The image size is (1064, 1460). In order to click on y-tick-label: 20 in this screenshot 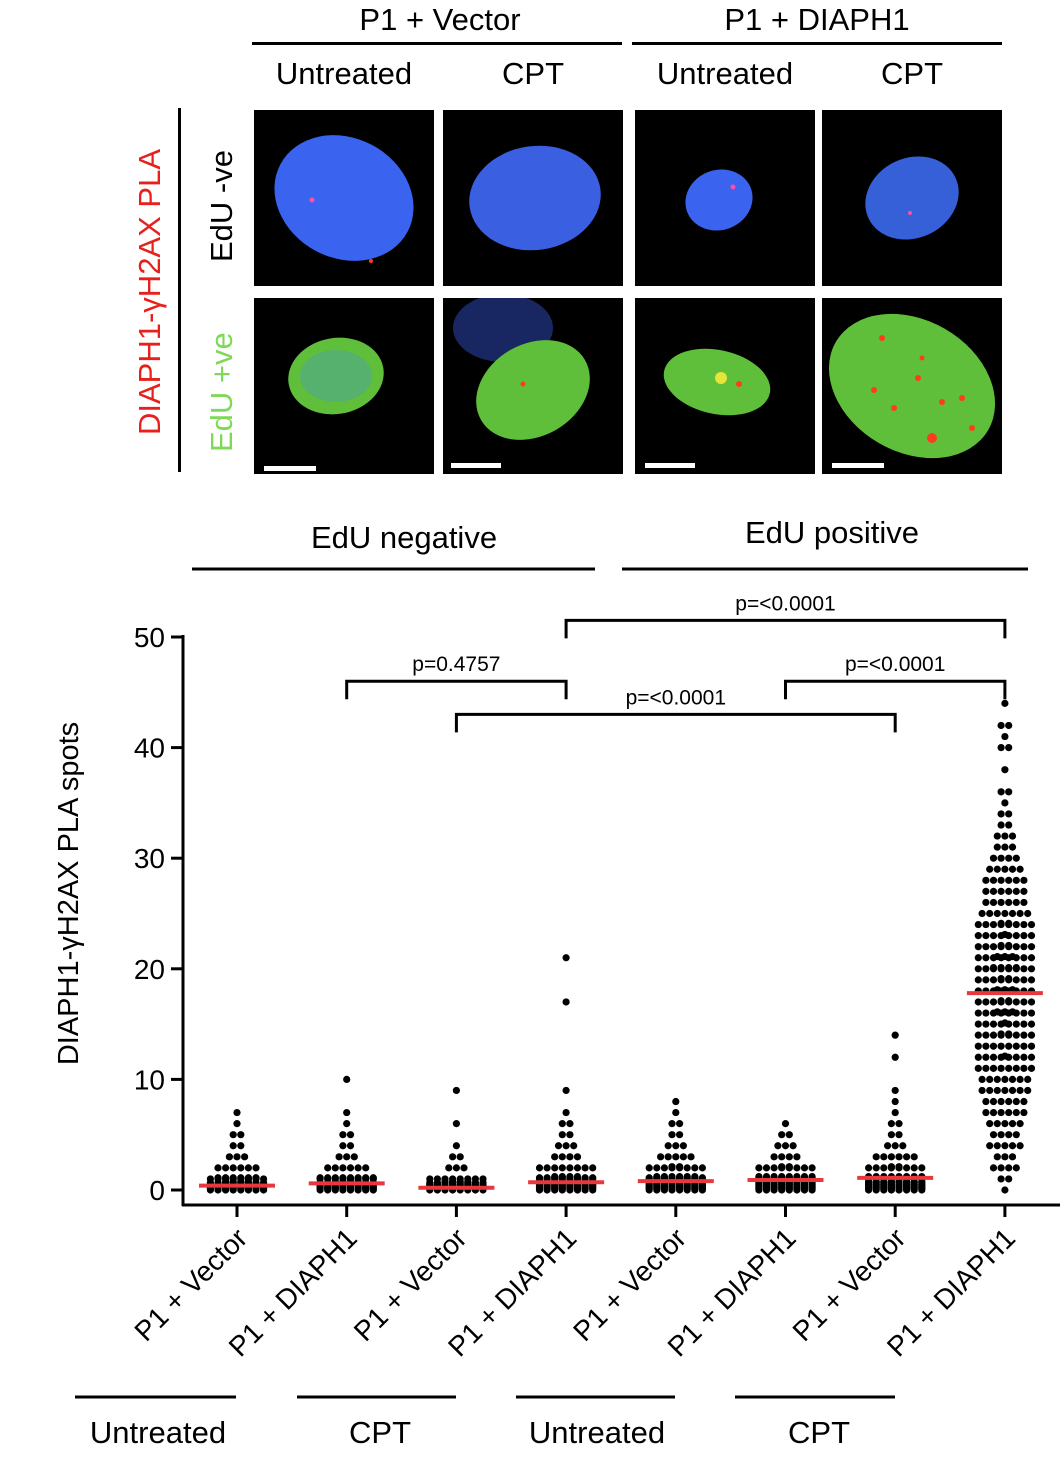, I will do `click(149, 969)`.